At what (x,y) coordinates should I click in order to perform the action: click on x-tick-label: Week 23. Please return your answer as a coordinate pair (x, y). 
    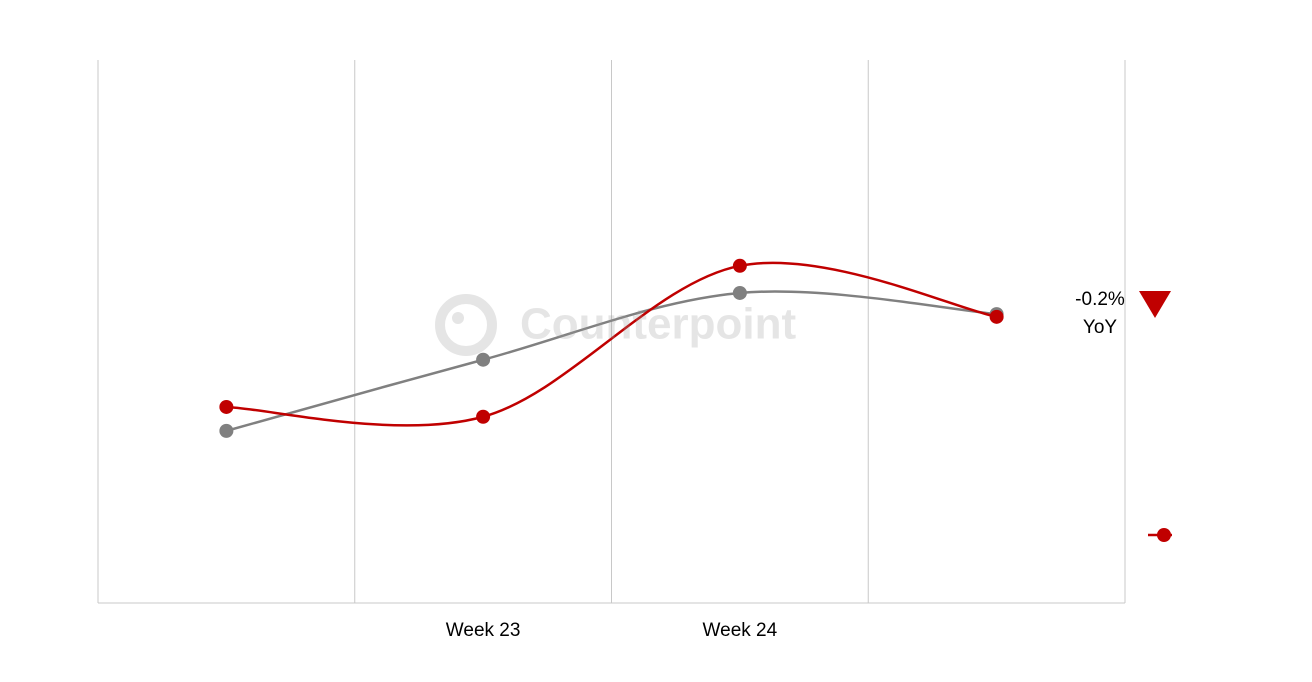
    Looking at the image, I should click on (483, 630).